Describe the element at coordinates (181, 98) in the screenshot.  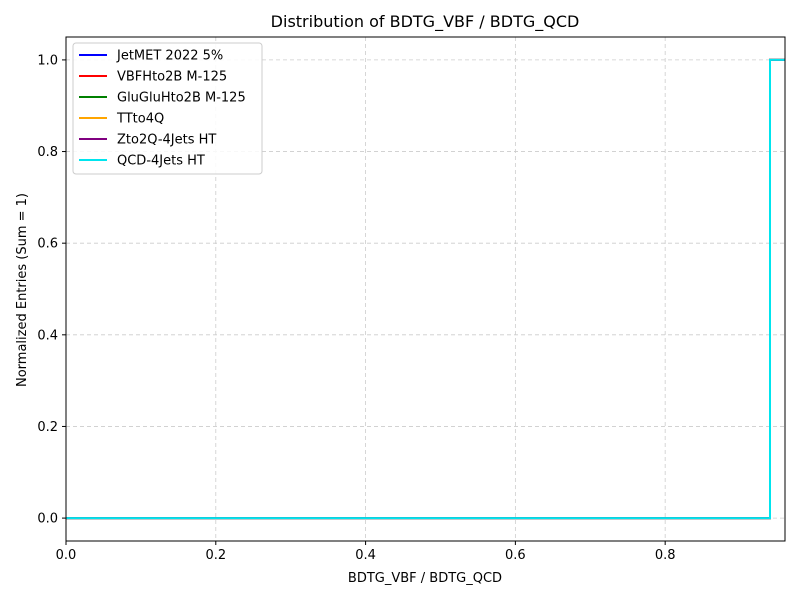
I see `legend-label: GluGluHto2B M-125` at that location.